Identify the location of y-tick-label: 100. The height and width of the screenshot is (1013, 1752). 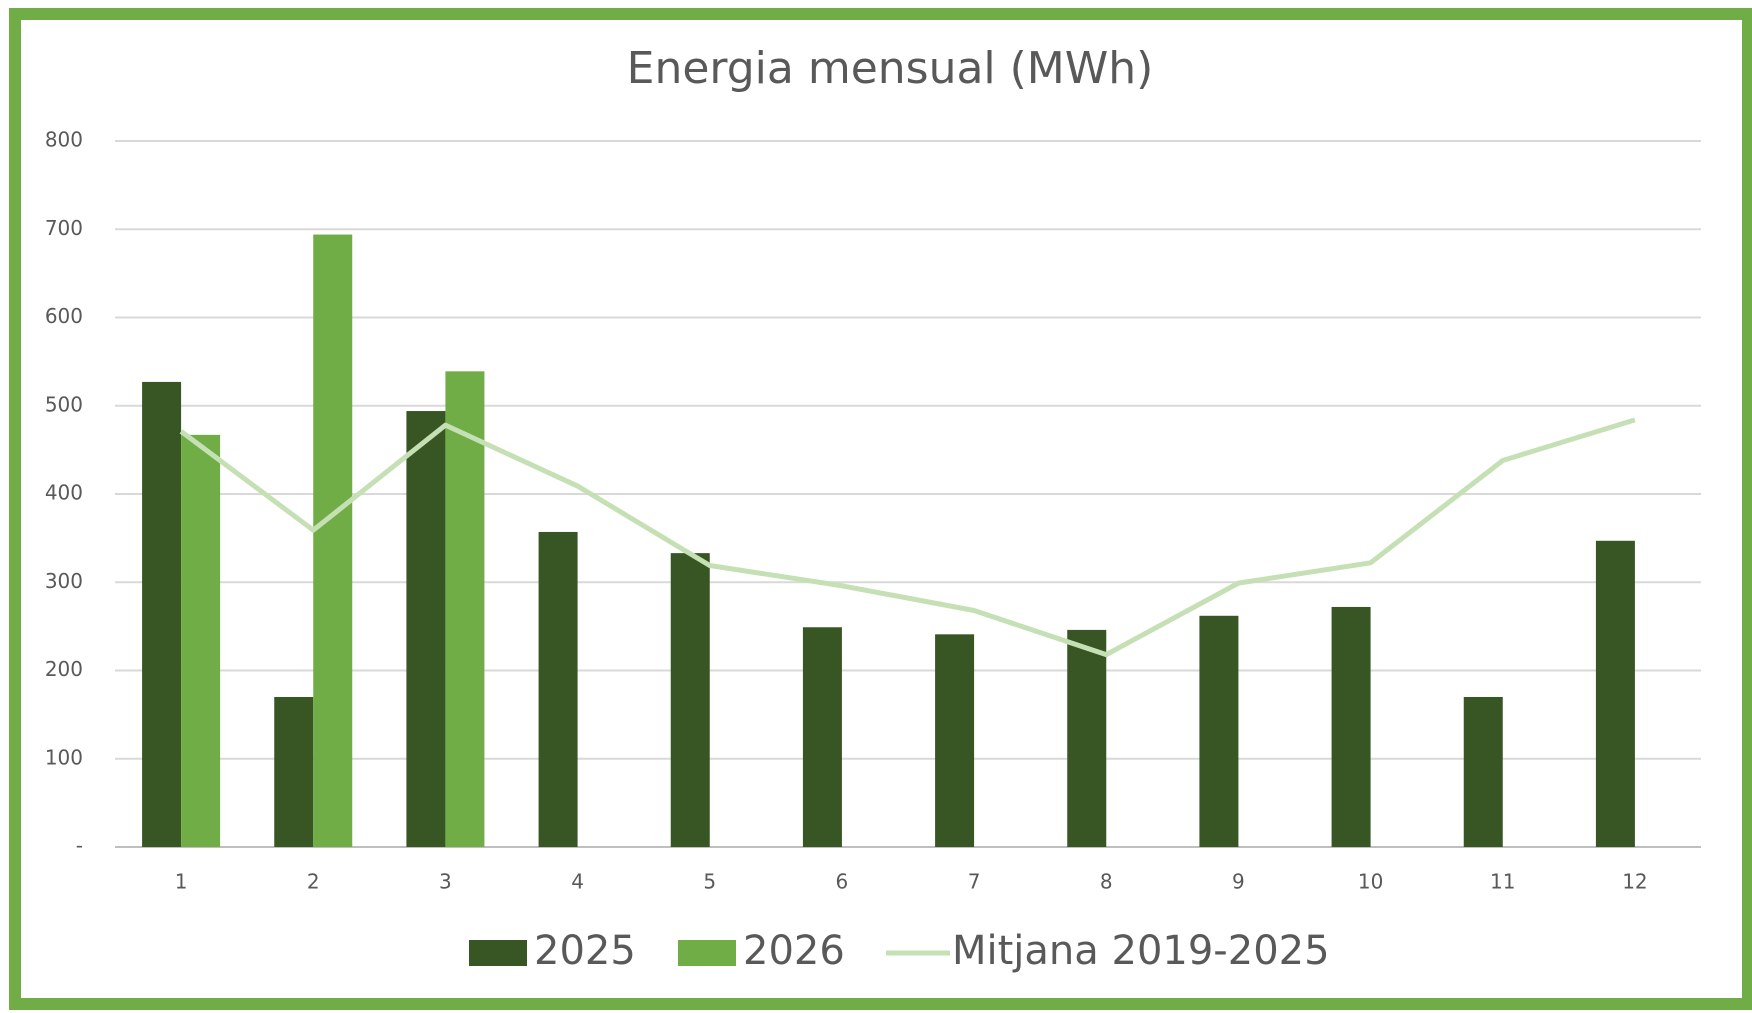
(64, 757).